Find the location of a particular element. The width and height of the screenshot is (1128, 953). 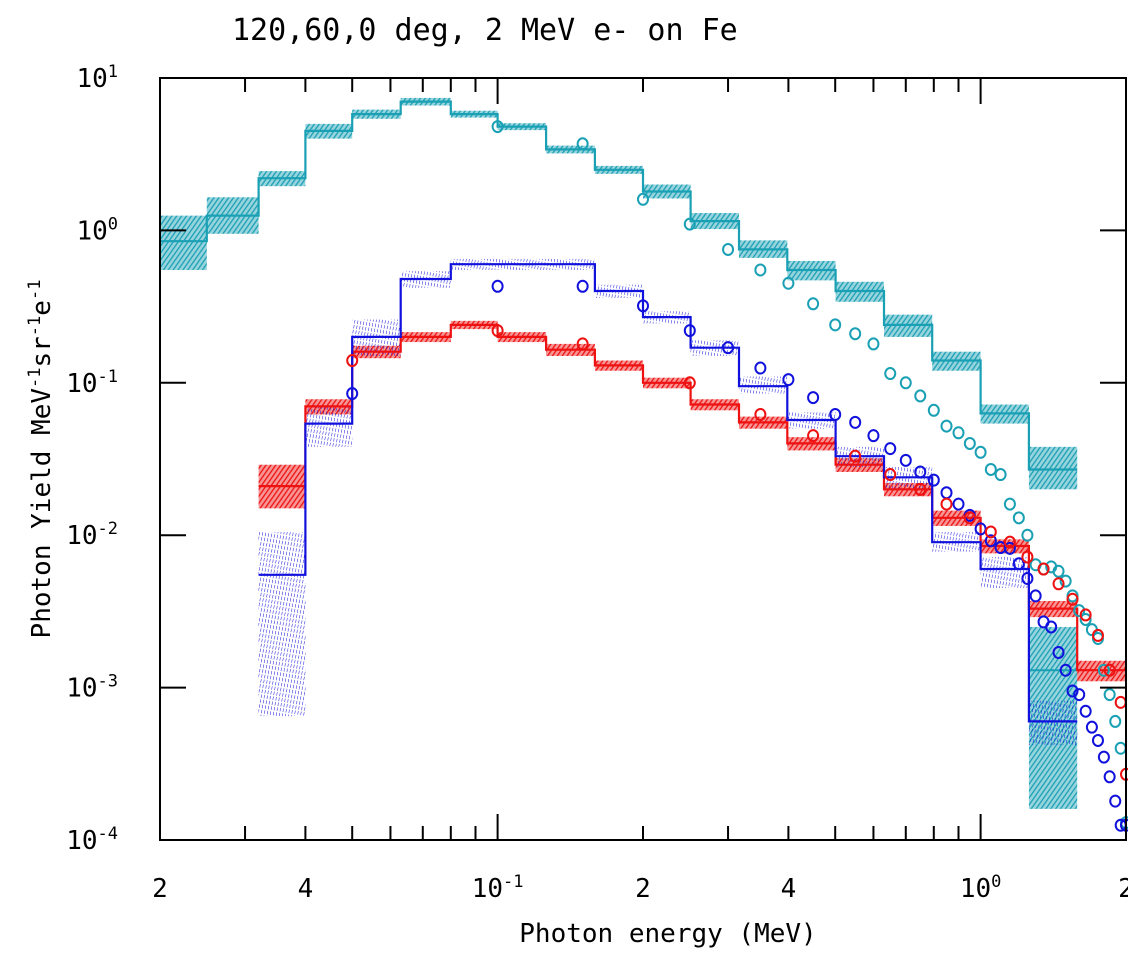

y-tick-label: 10⁻² is located at coordinates (92, 535).